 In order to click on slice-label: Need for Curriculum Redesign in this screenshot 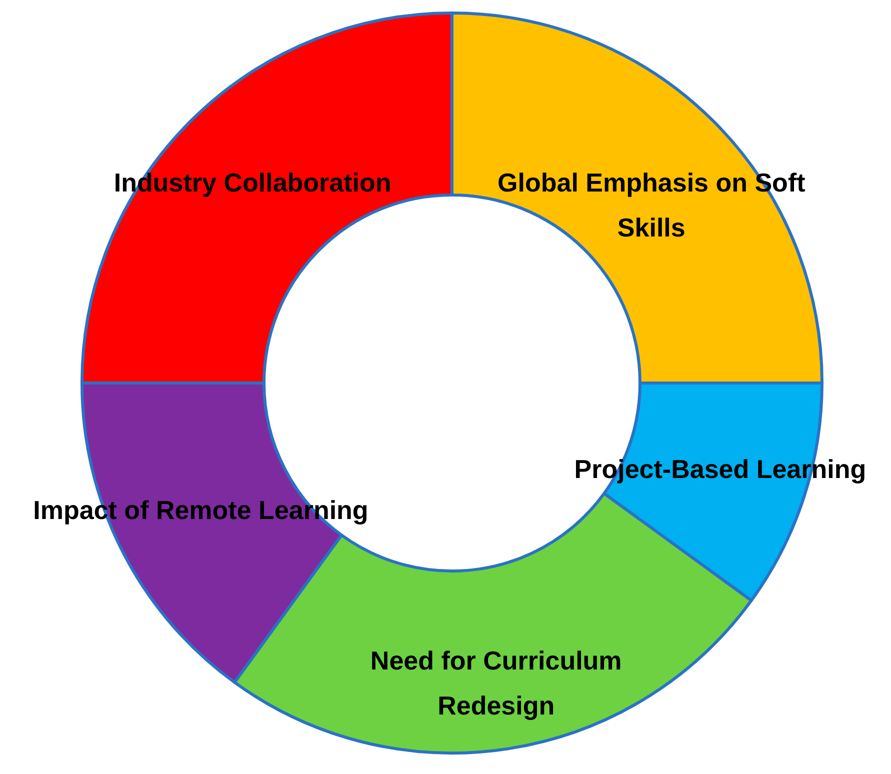, I will do `click(496, 683)`.